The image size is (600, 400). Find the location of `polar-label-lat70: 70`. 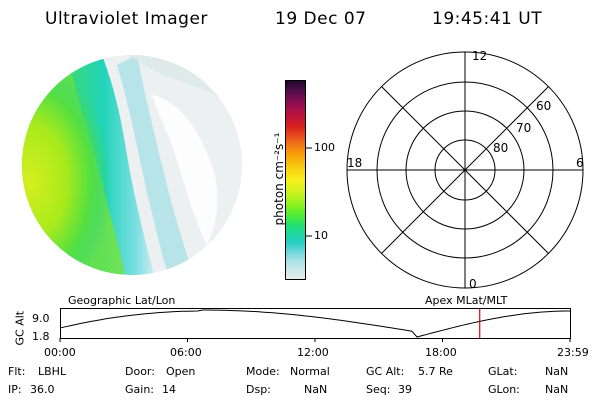

polar-label-lat70: 70 is located at coordinates (523, 128).